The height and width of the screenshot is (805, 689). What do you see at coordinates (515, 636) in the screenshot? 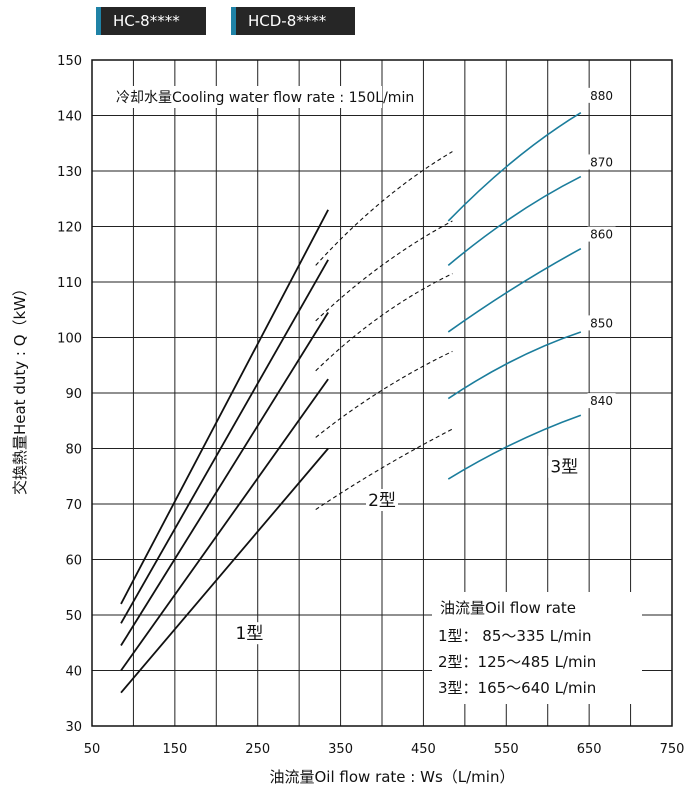
I see `legend-line-type1: 1型： 85～335 L/min` at bounding box center [515, 636].